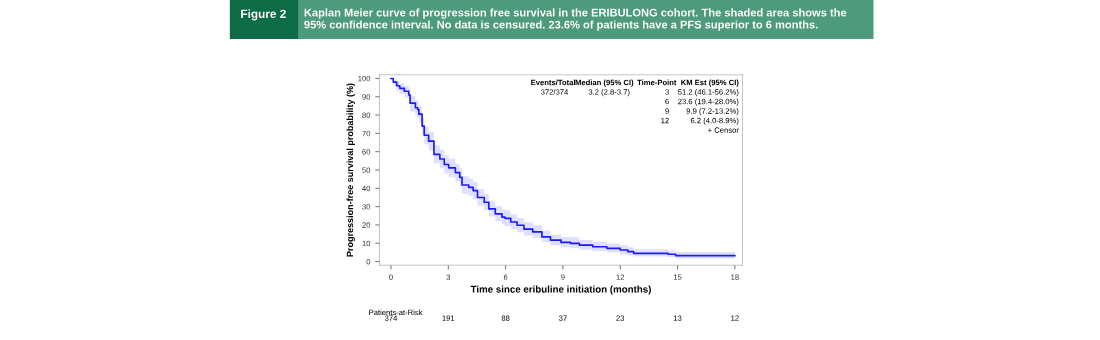 This screenshot has width=1100, height=340. Describe the element at coordinates (560, 290) in the screenshot. I see `x-axis-title: Time since eribuline initiation (months)` at that location.